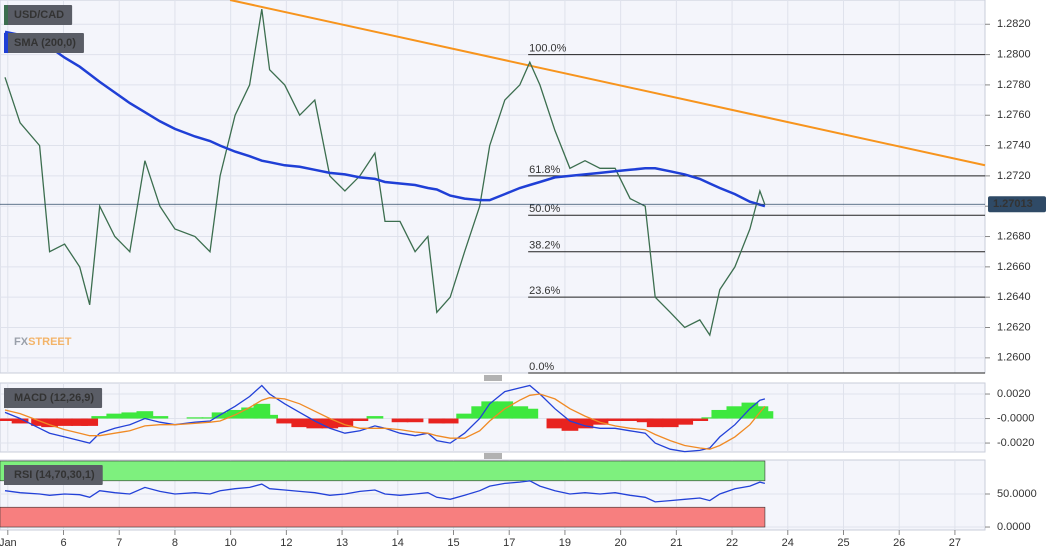 This screenshot has height=555, width=1060. I want to click on x-tick-label: 17, so click(509, 543).